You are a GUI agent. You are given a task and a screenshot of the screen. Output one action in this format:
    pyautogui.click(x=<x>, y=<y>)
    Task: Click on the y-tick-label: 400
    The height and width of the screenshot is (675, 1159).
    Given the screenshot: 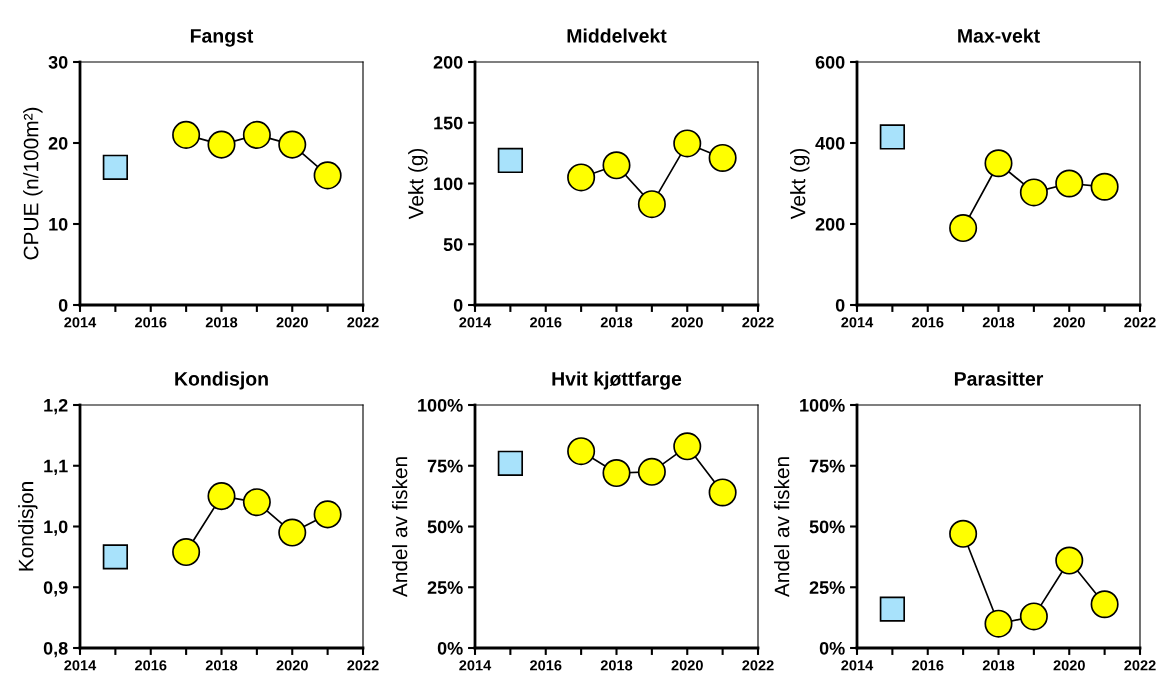 What is the action you would take?
    pyautogui.click(x=830, y=143)
    